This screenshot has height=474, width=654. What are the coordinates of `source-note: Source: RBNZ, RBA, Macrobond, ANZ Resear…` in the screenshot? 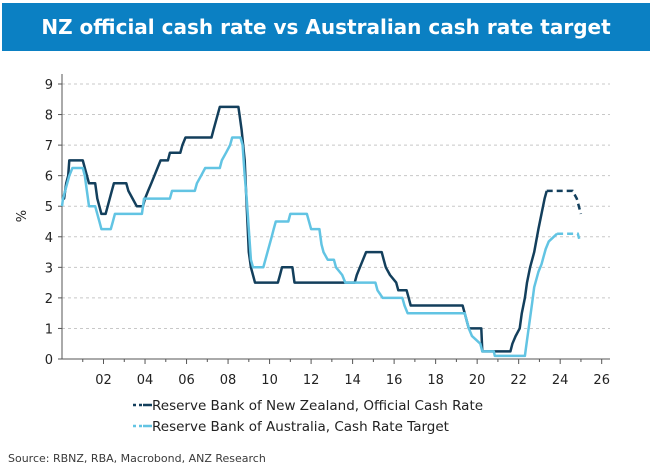 It's located at (137, 458).